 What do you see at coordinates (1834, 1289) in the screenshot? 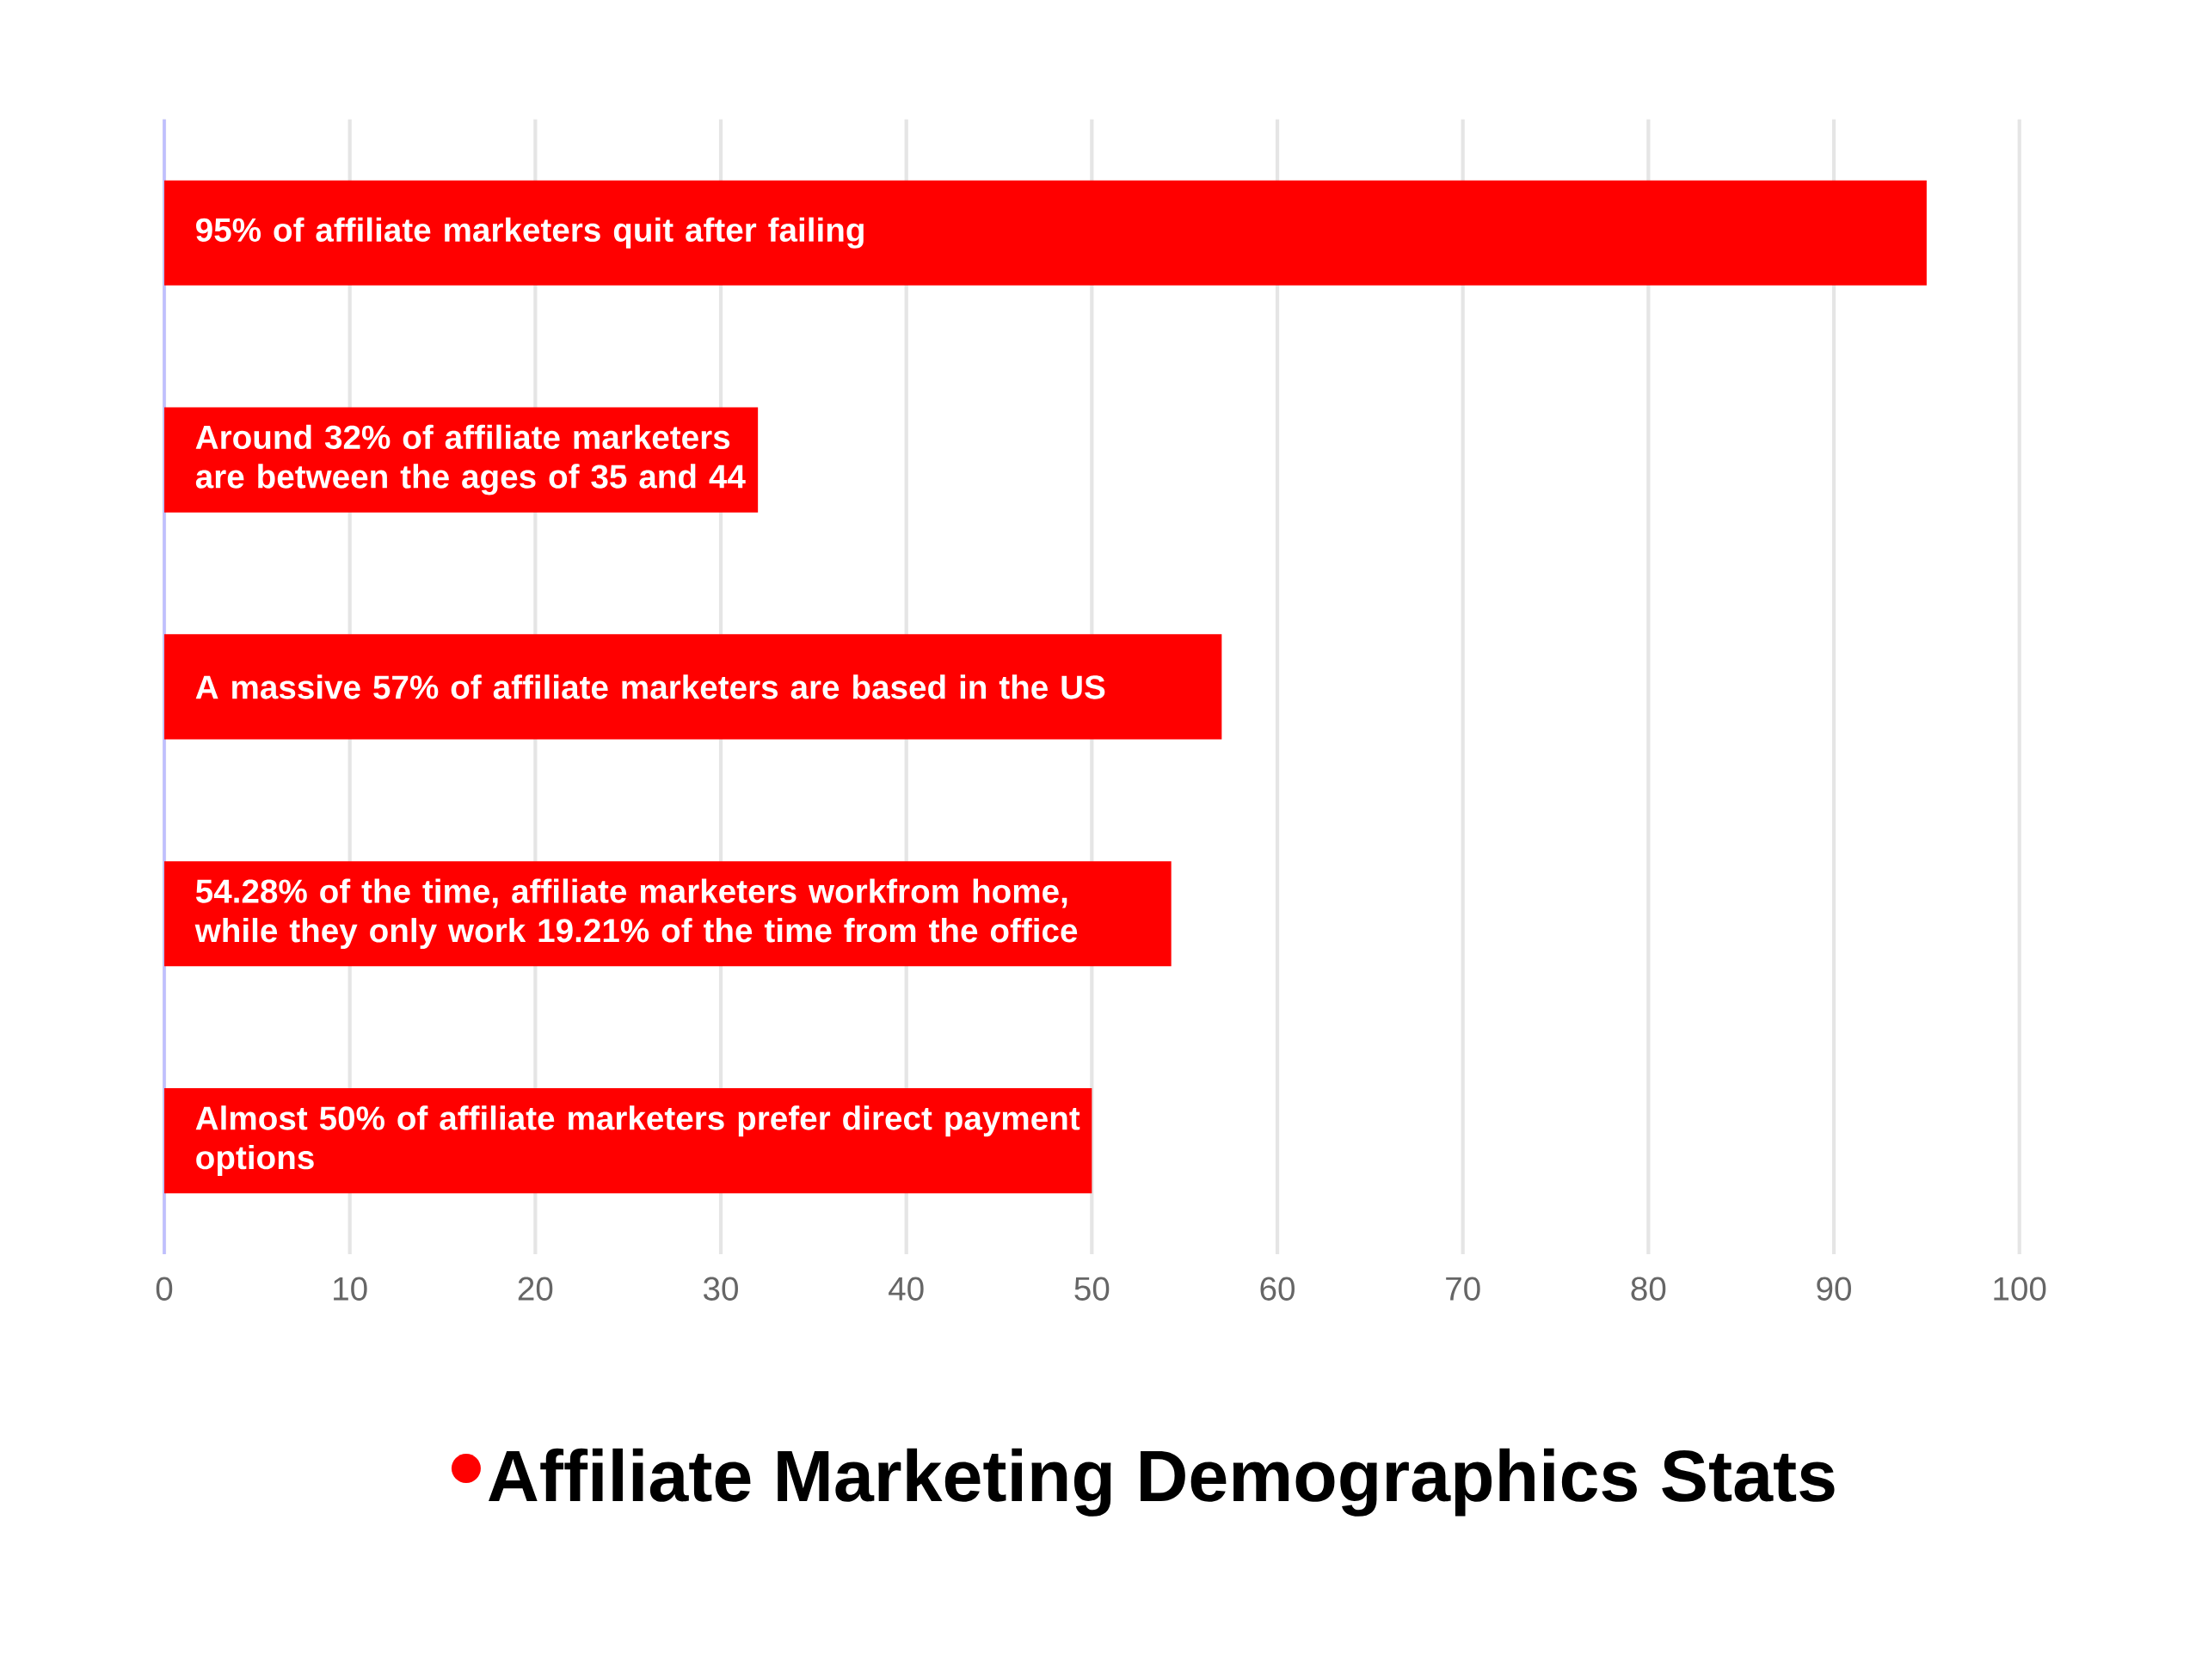
I see `x-tick-label: 90` at bounding box center [1834, 1289].